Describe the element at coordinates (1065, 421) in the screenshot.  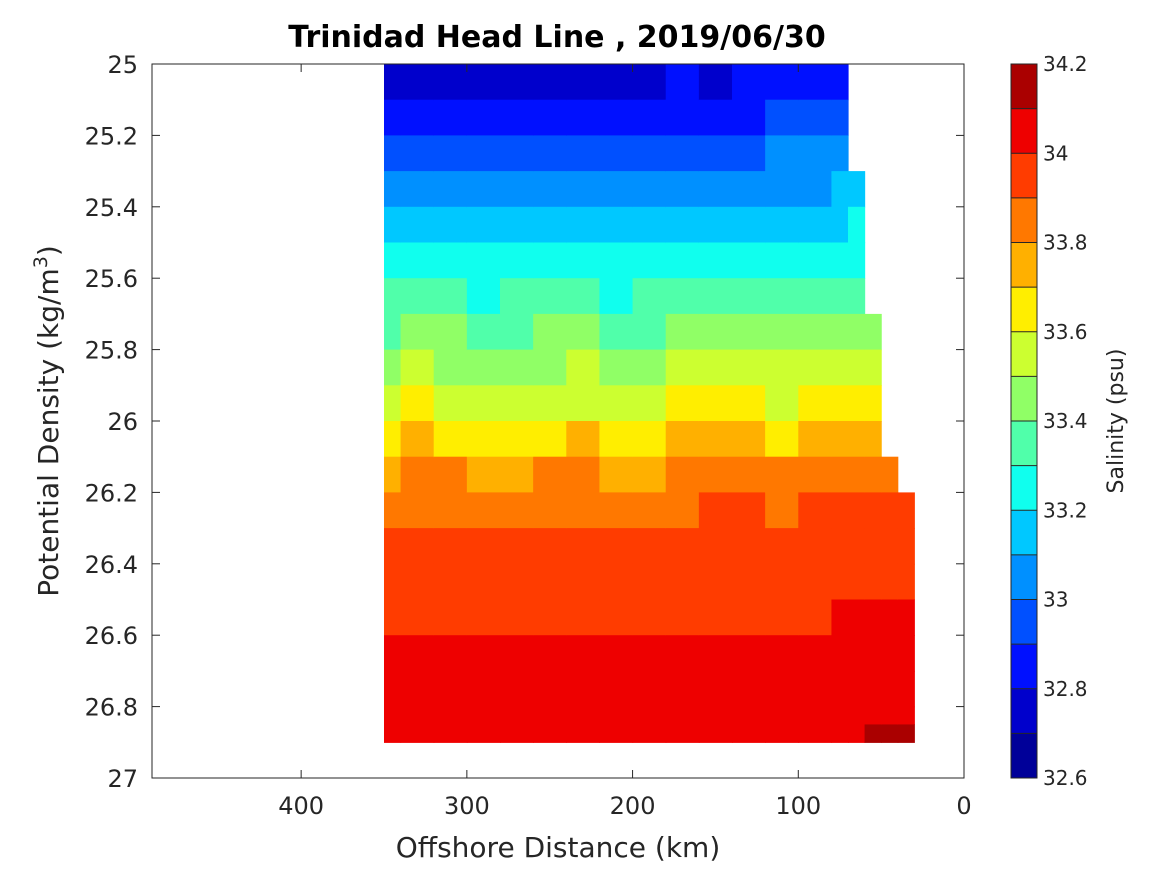
I see `colorbar-tick-label: 33.4` at that location.